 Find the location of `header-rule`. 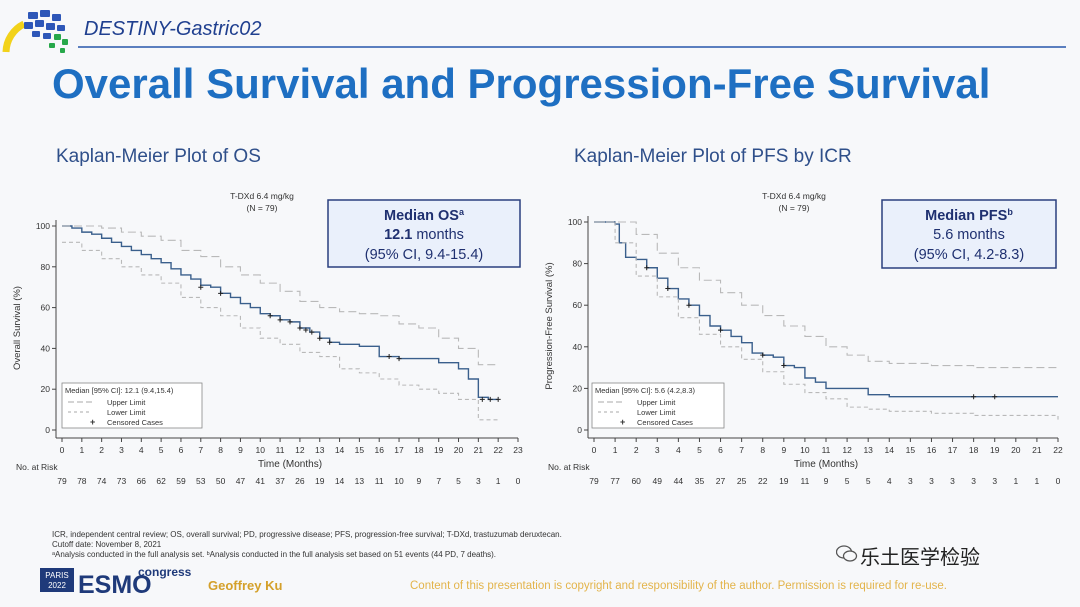

header-rule is located at coordinates (572, 47).